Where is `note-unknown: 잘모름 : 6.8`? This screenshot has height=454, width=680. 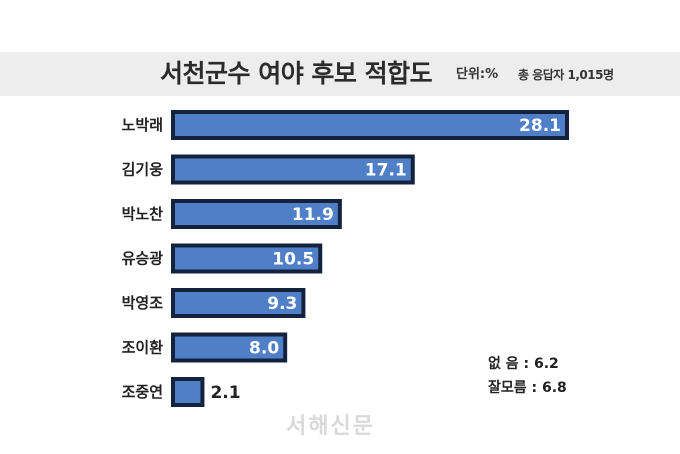
note-unknown: 잘모름 : 6.8 is located at coordinates (527, 388).